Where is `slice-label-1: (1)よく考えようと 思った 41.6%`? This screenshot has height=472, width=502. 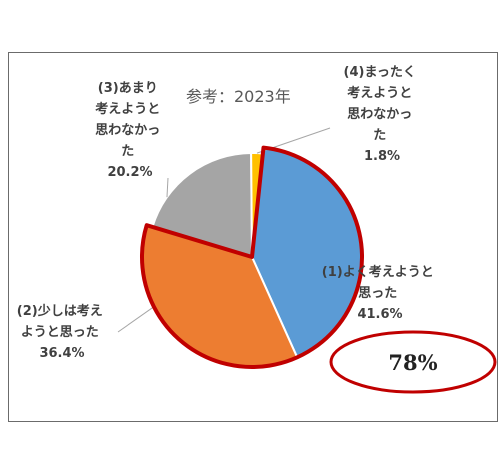
slice-label-1: (1)よく考えようと 思った 41.6% is located at coordinates (380, 293).